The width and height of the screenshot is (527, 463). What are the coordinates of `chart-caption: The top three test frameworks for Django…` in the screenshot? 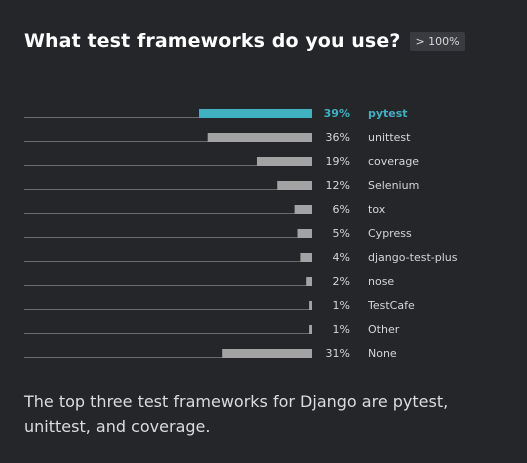 It's located at (236, 414).